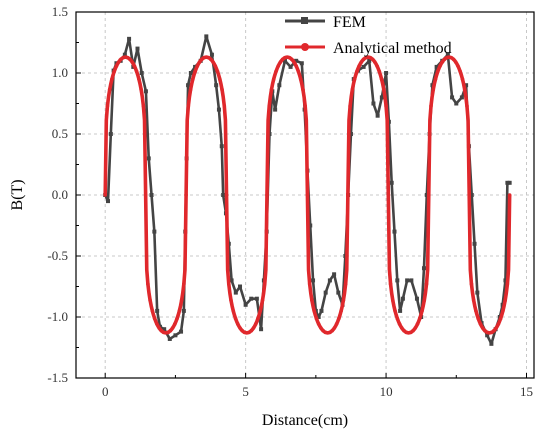 This screenshot has width=550, height=439. Describe the element at coordinates (245, 391) in the screenshot. I see `x-tick-label: 5` at that location.